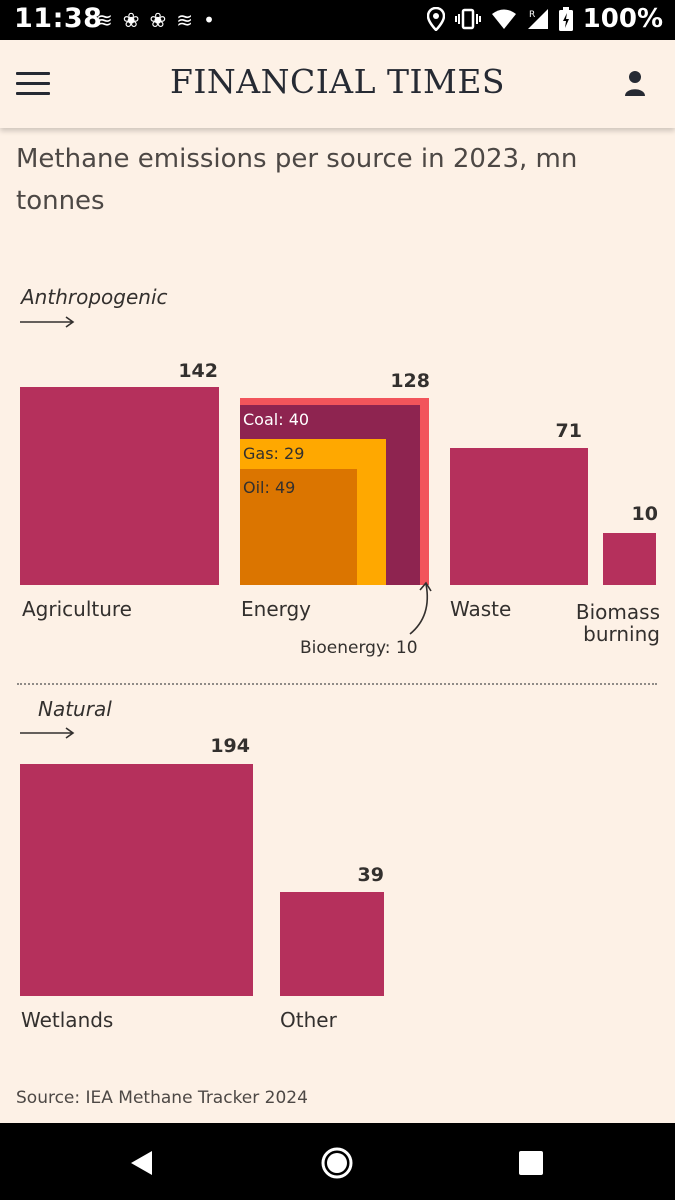  Describe the element at coordinates (269, 487) in the screenshot. I see `breakdown-label-oil: Oil: 49` at that location.